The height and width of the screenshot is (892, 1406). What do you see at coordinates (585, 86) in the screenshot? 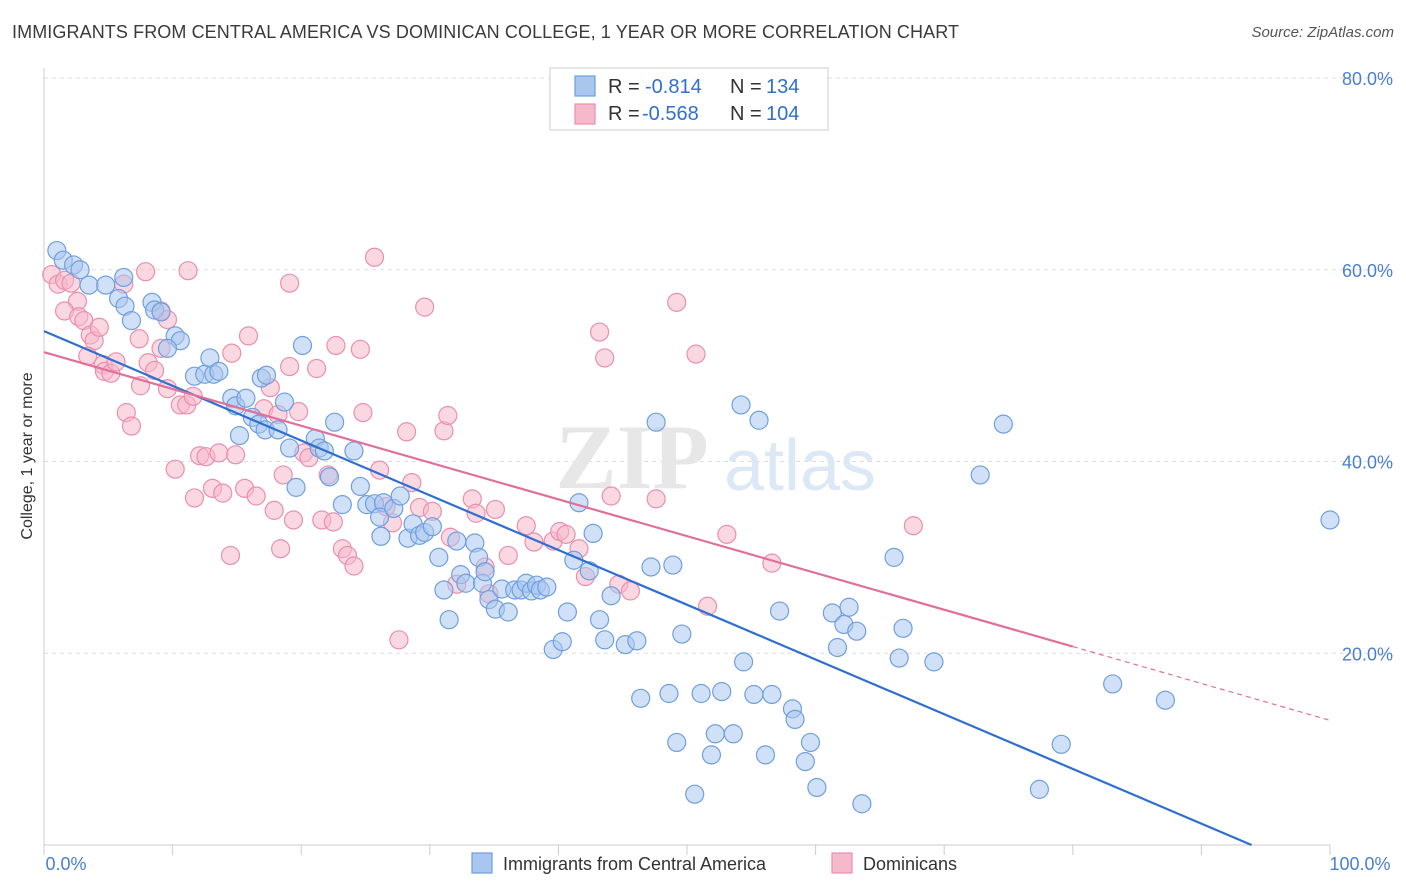
I see `legend-swatch-blue` at bounding box center [585, 86].